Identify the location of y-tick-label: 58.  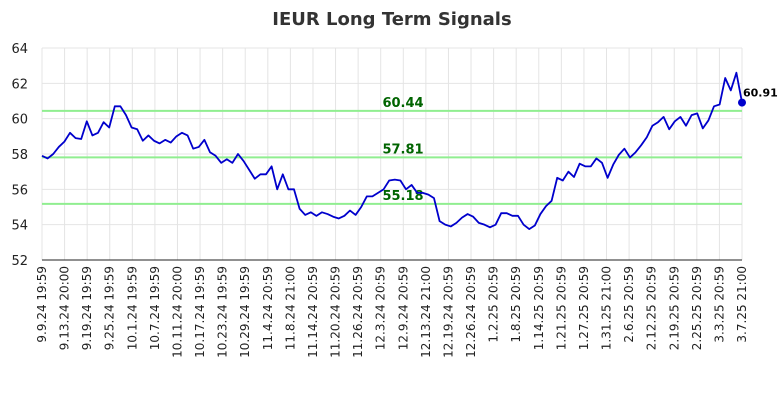
(19, 155).